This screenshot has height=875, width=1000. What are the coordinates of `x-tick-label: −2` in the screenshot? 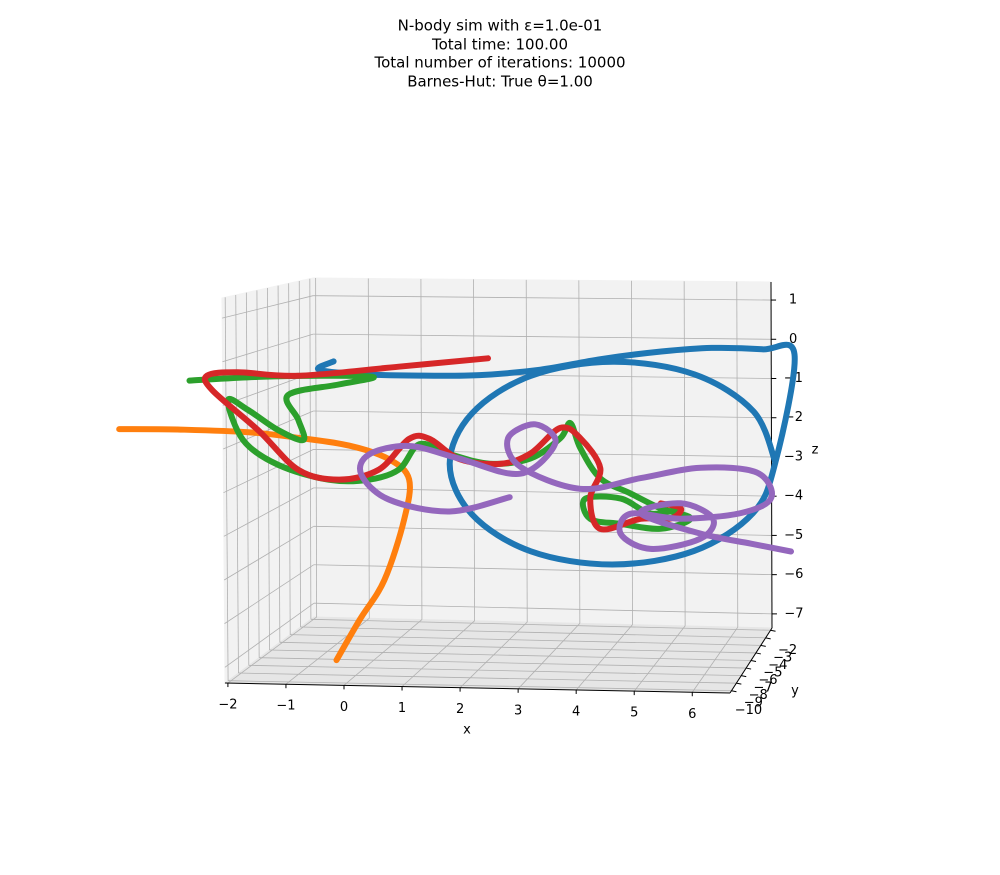 It's located at (227, 705).